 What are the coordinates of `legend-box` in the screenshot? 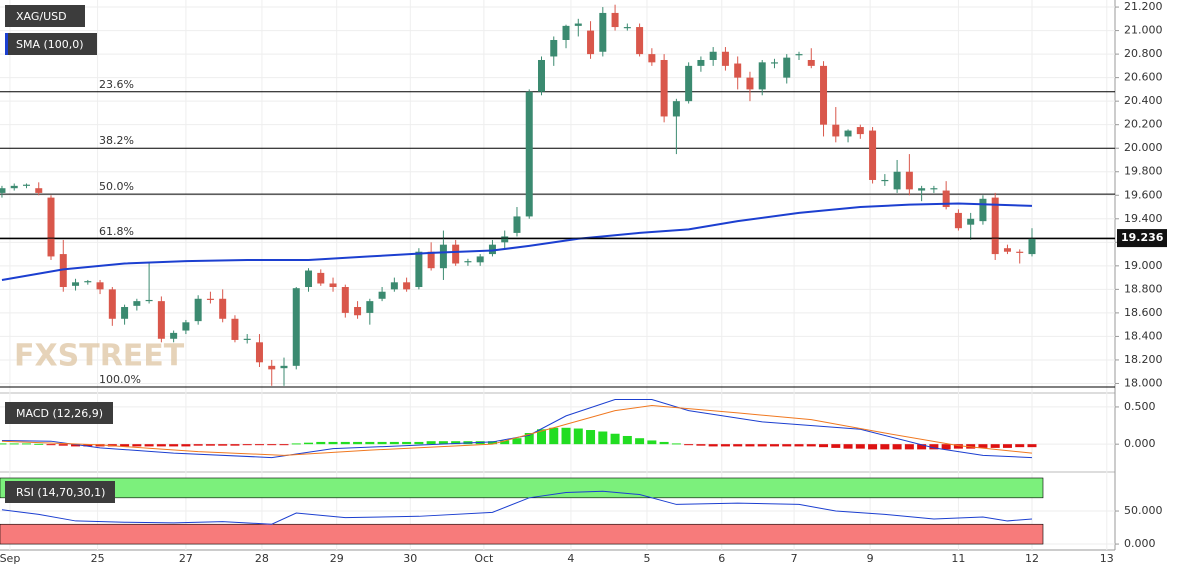 It's located at (51, 44).